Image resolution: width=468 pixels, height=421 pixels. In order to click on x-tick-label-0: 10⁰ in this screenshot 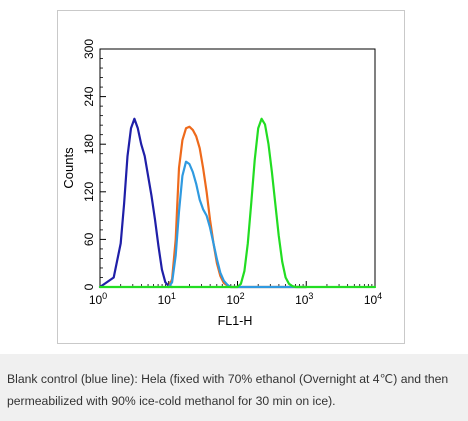, I will do `click(98, 299)`.